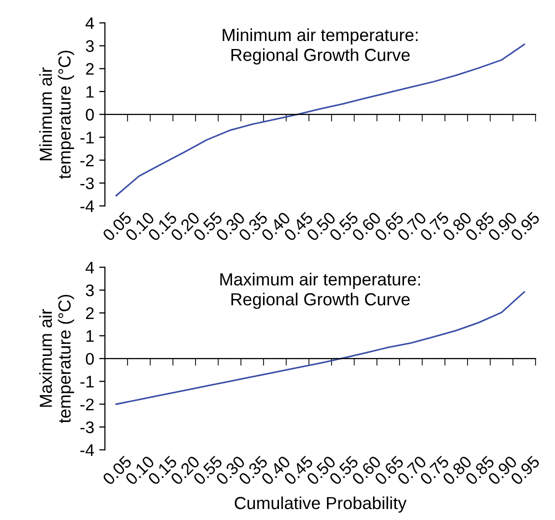  Describe the element at coordinates (320, 290) in the screenshot. I see `text: Maximum air temperature: Regional Growth Curve` at that location.